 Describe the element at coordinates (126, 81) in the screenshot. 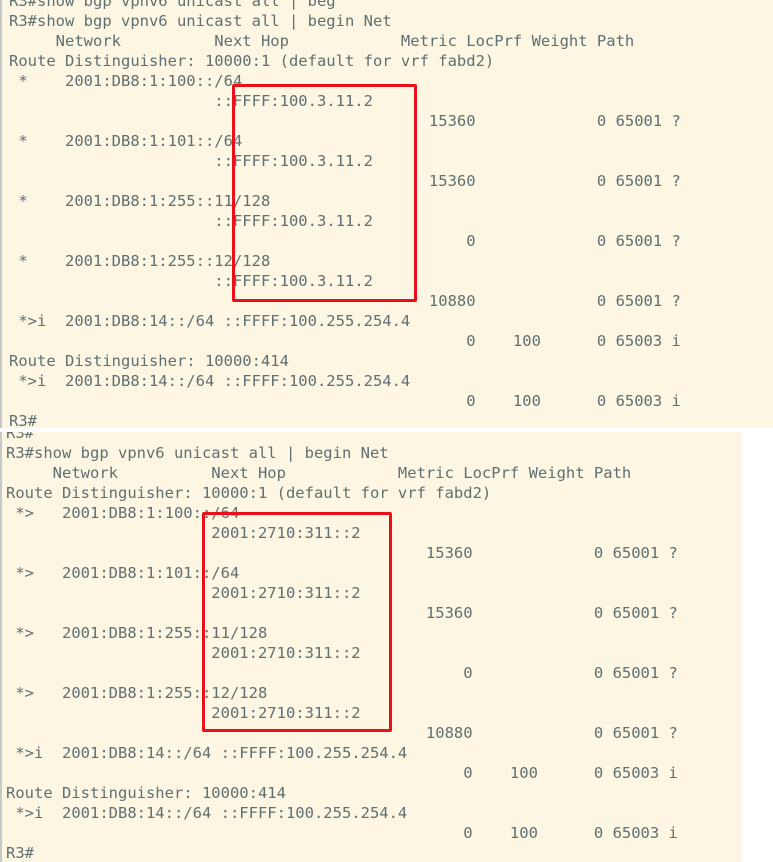

I see `route-entry: * 2001:DB8:1:100::/64` at that location.